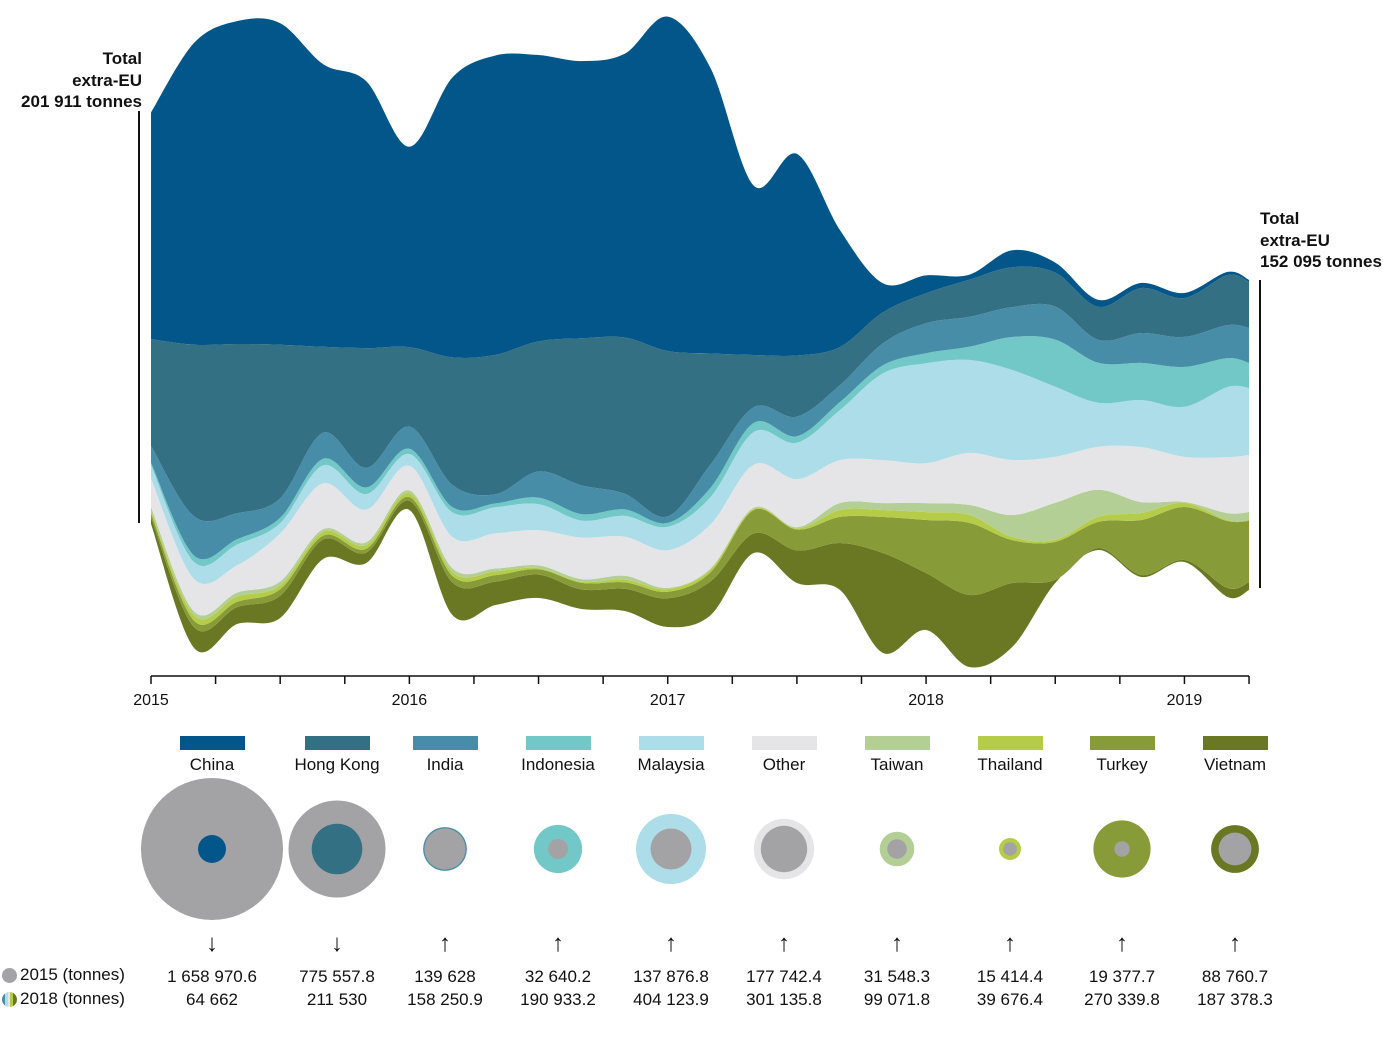 This screenshot has width=1383, height=1043. I want to click on legend-label: Other, so click(784, 764).